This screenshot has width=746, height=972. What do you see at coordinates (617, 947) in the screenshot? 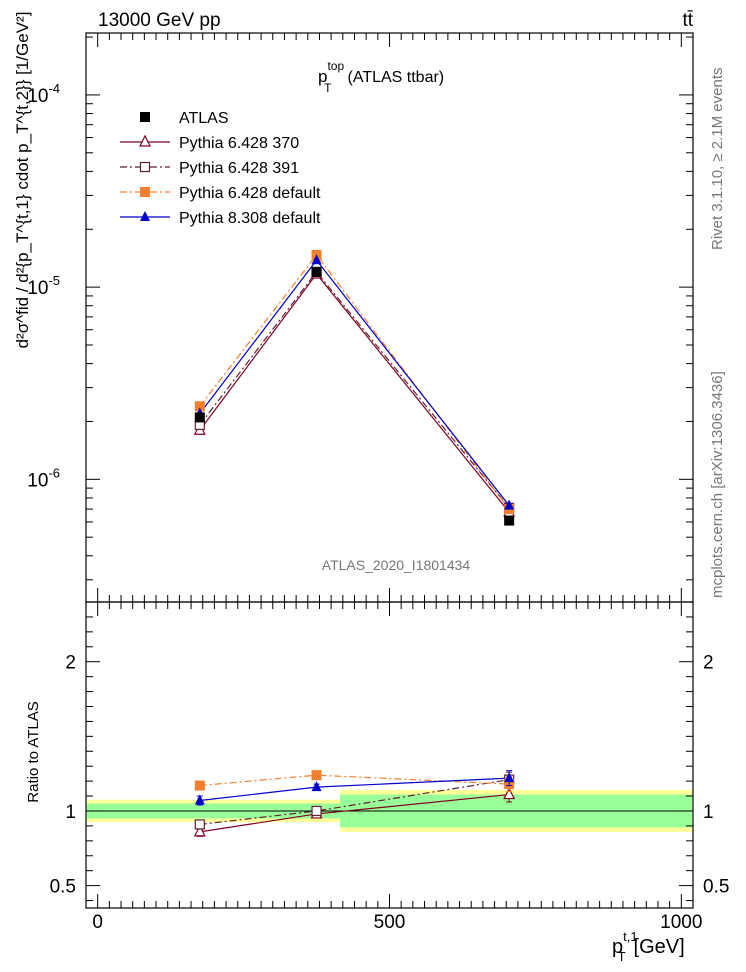
I see `xlabel-p: p` at bounding box center [617, 947].